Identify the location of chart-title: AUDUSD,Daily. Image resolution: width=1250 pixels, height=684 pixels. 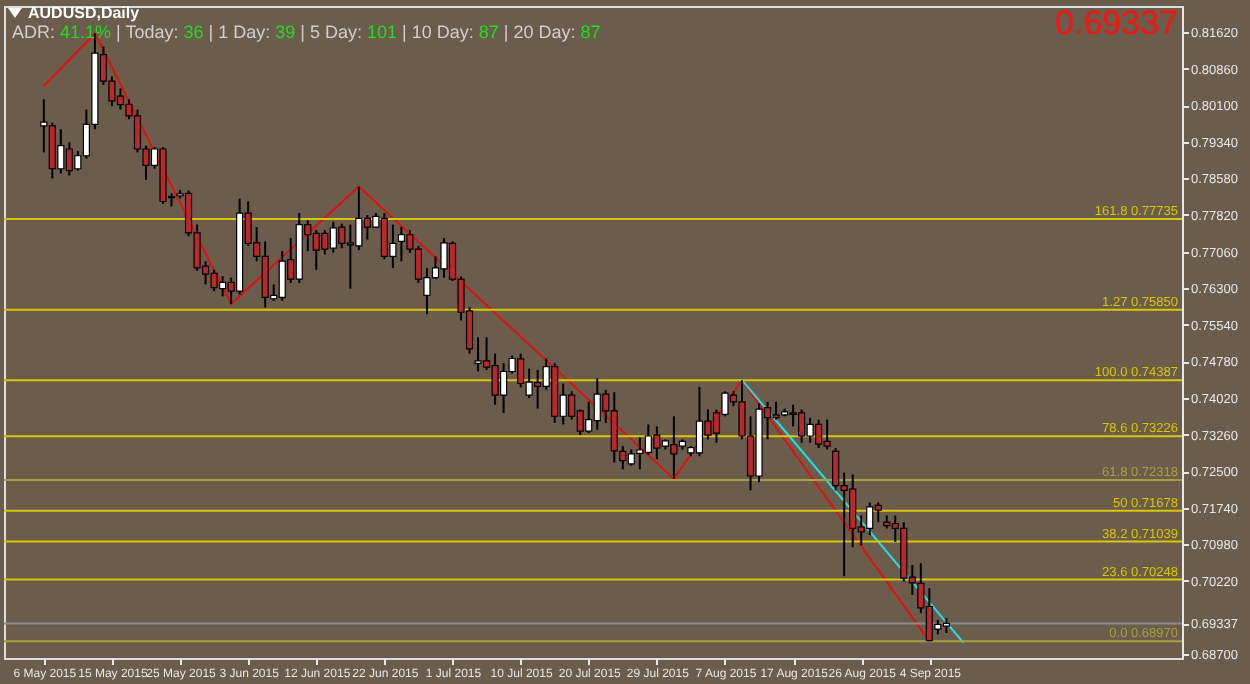
(84, 13).